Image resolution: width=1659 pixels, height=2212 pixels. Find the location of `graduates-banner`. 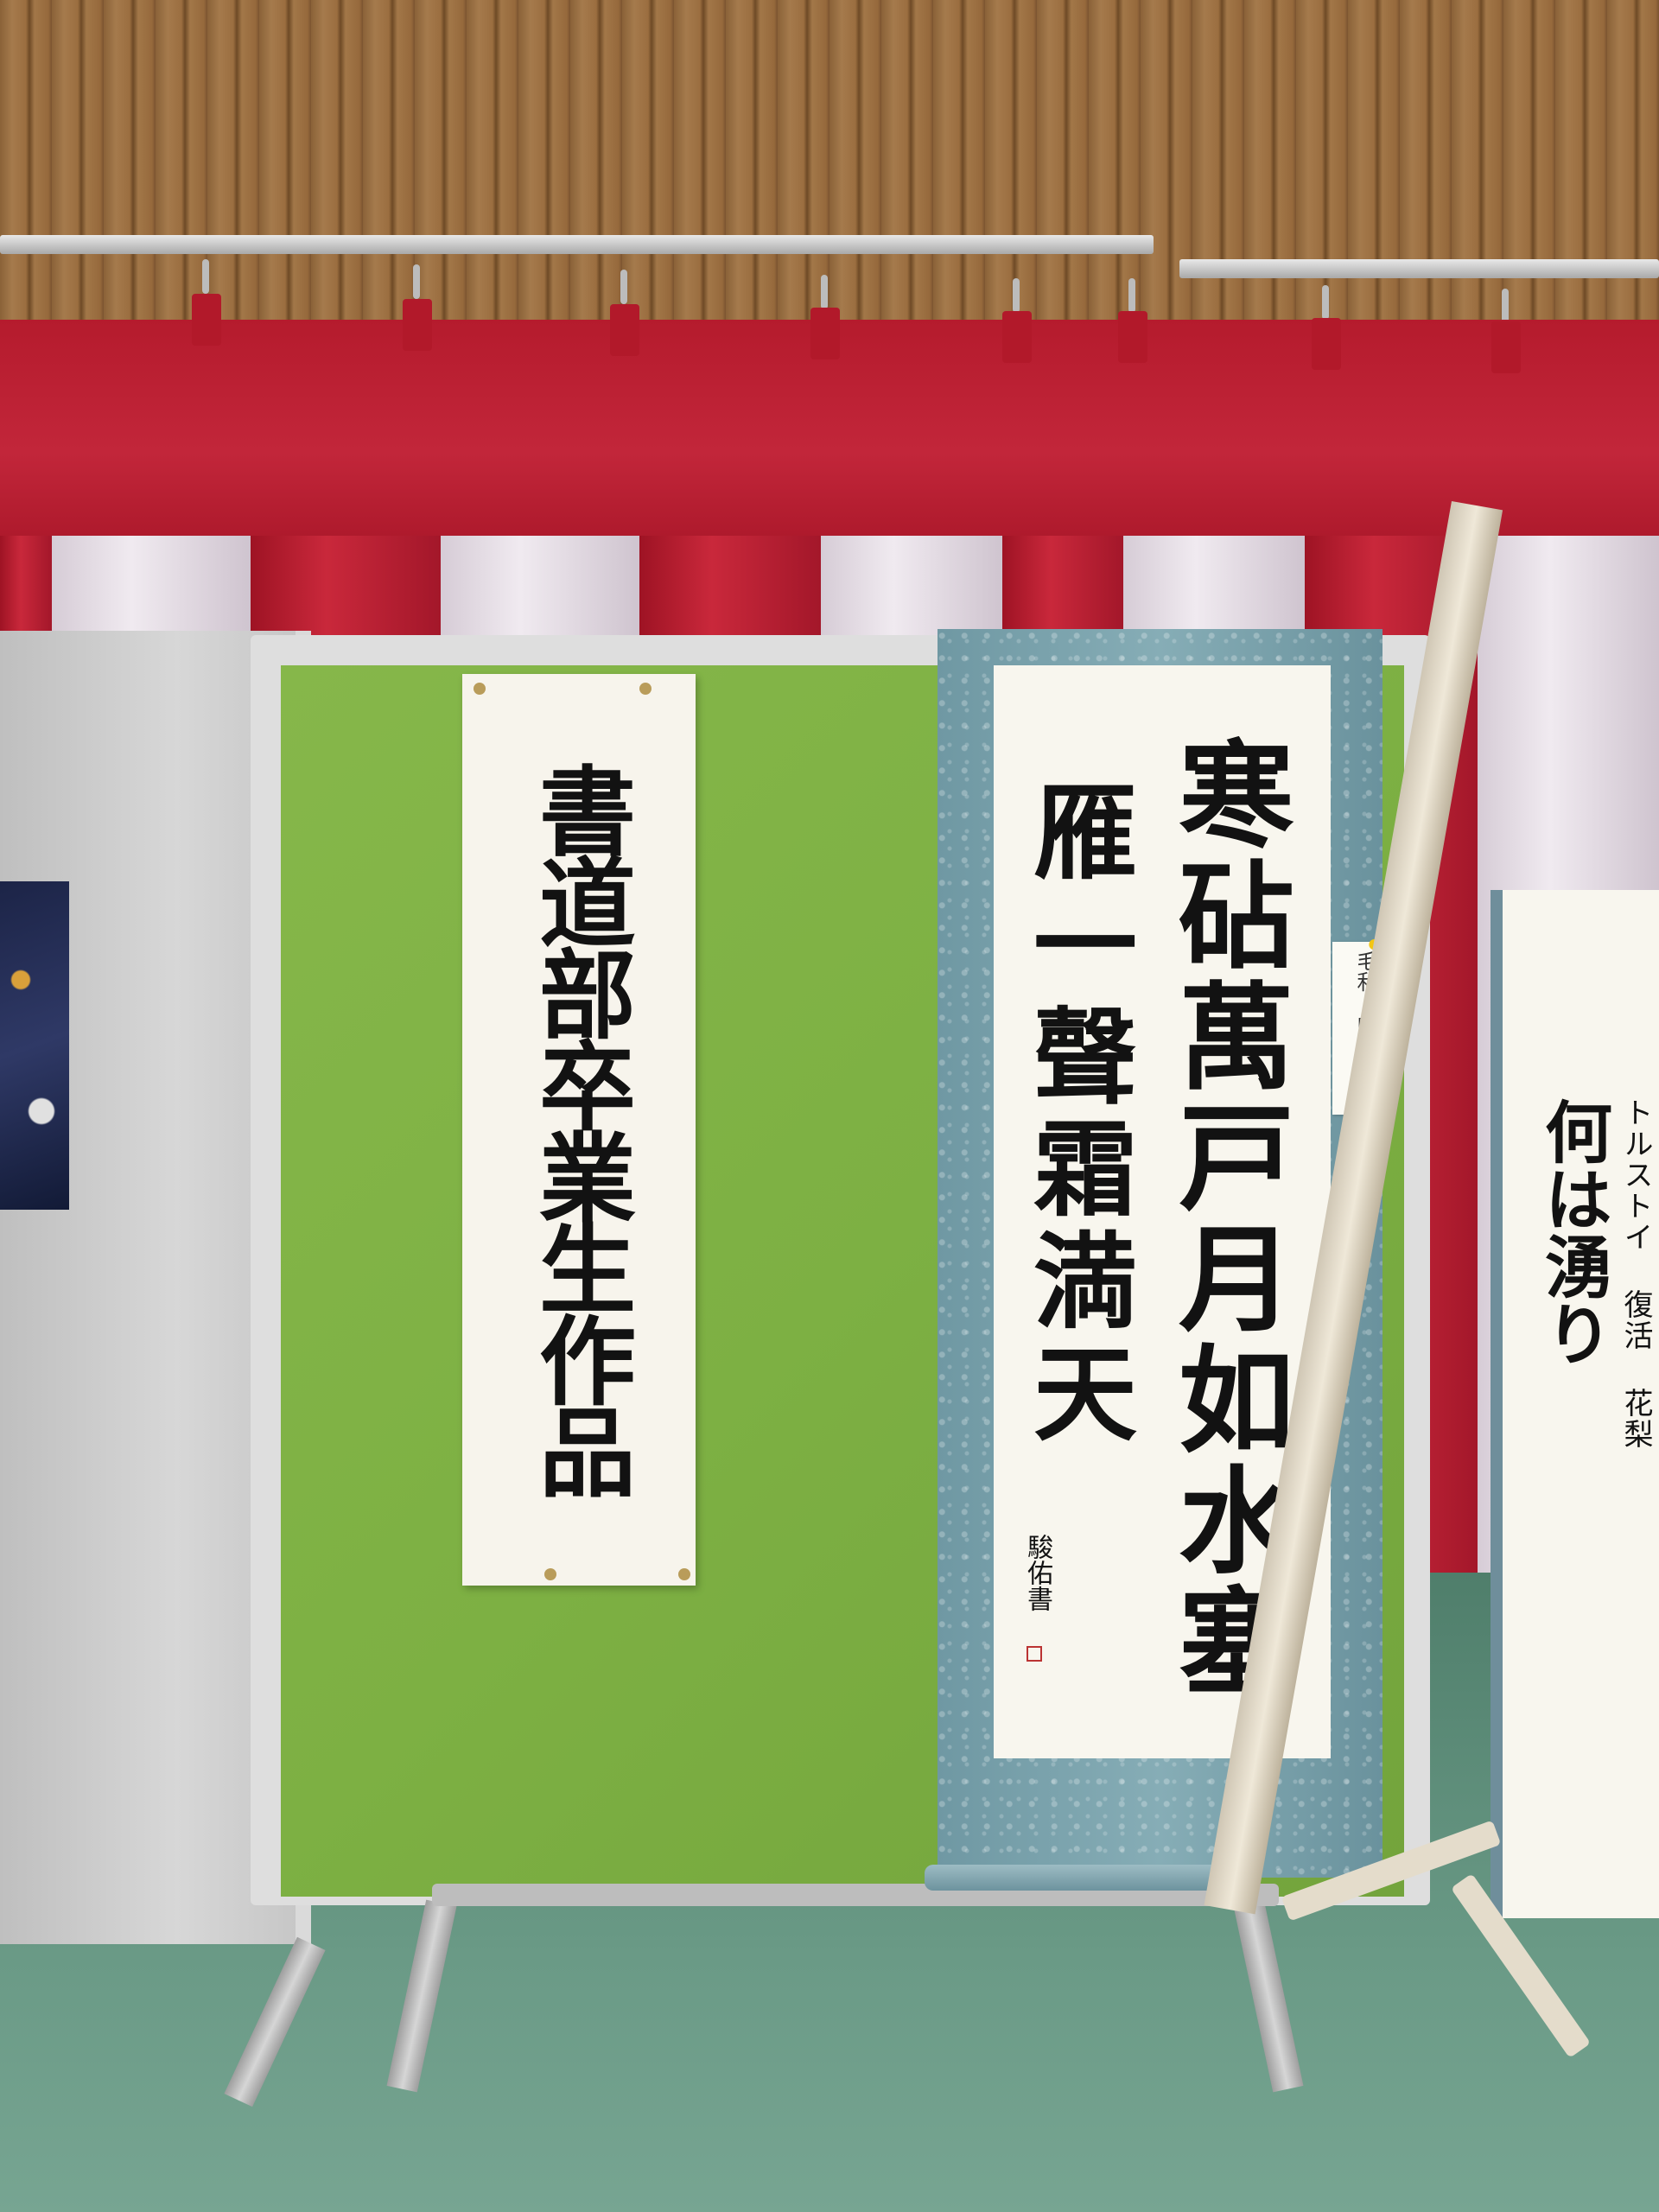

graduates-banner is located at coordinates (579, 1130).